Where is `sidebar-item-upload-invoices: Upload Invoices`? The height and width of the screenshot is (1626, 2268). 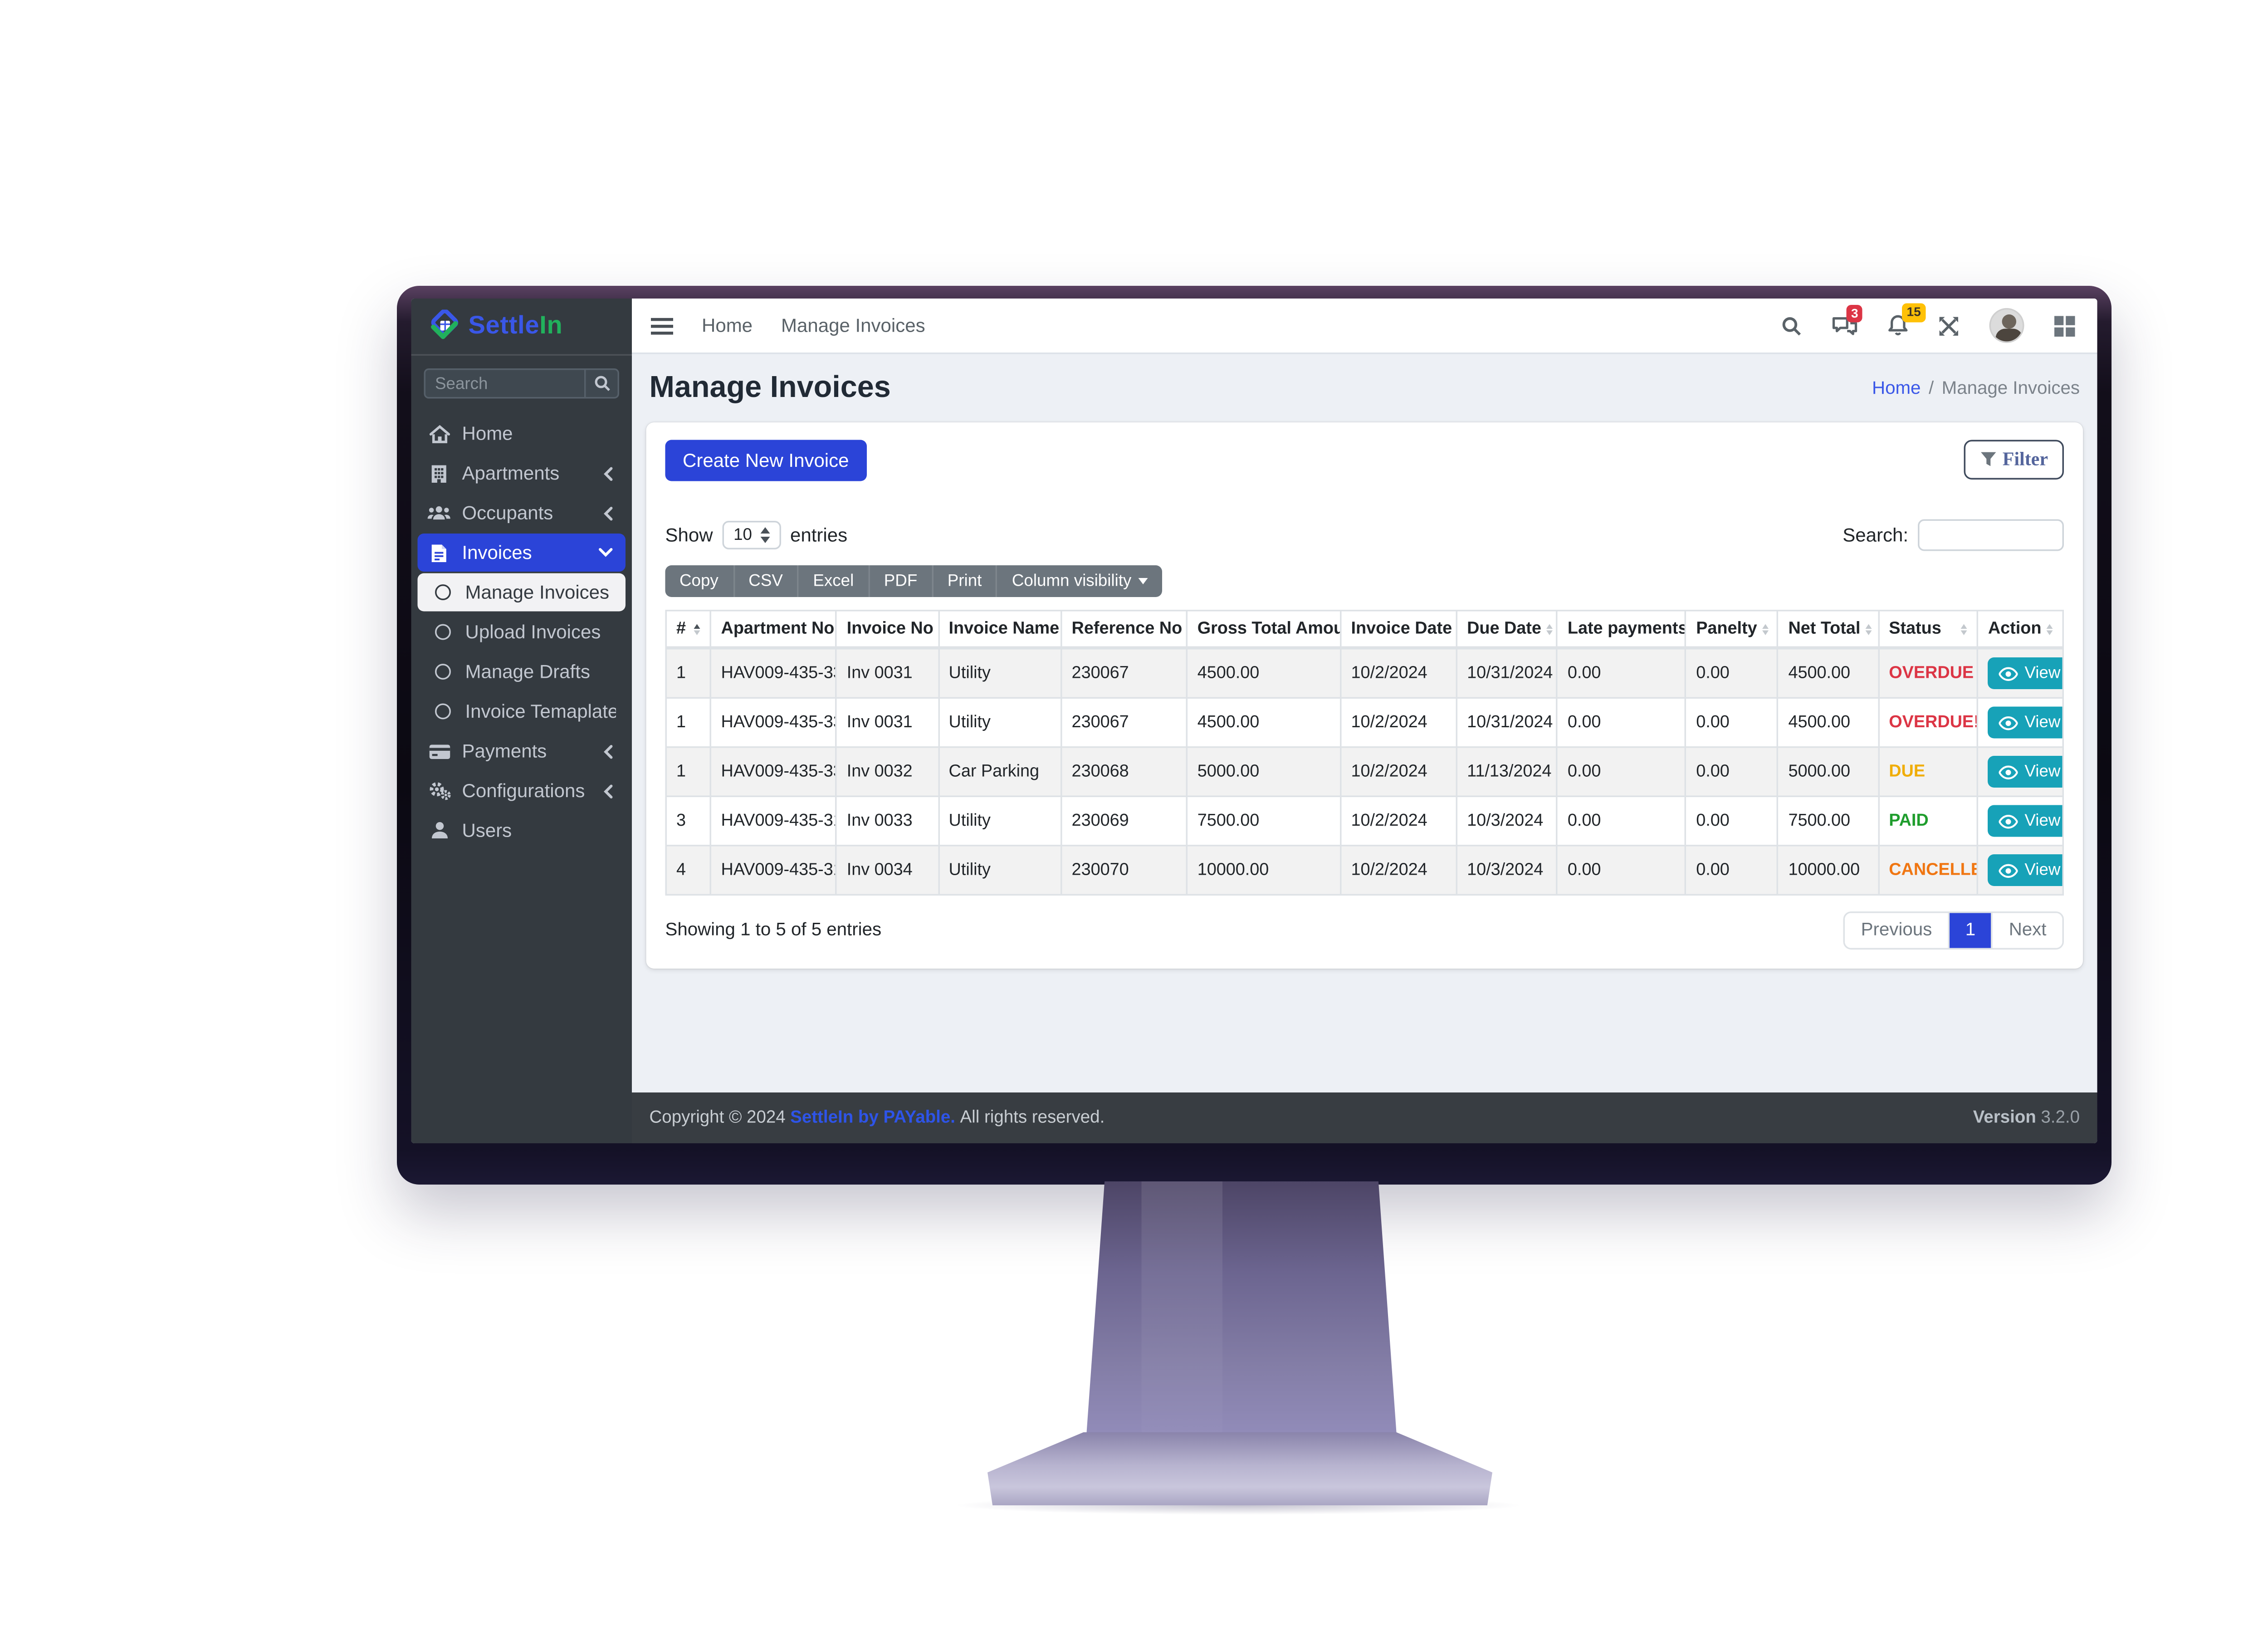 sidebar-item-upload-invoices: Upload Invoices is located at coordinates (522, 632).